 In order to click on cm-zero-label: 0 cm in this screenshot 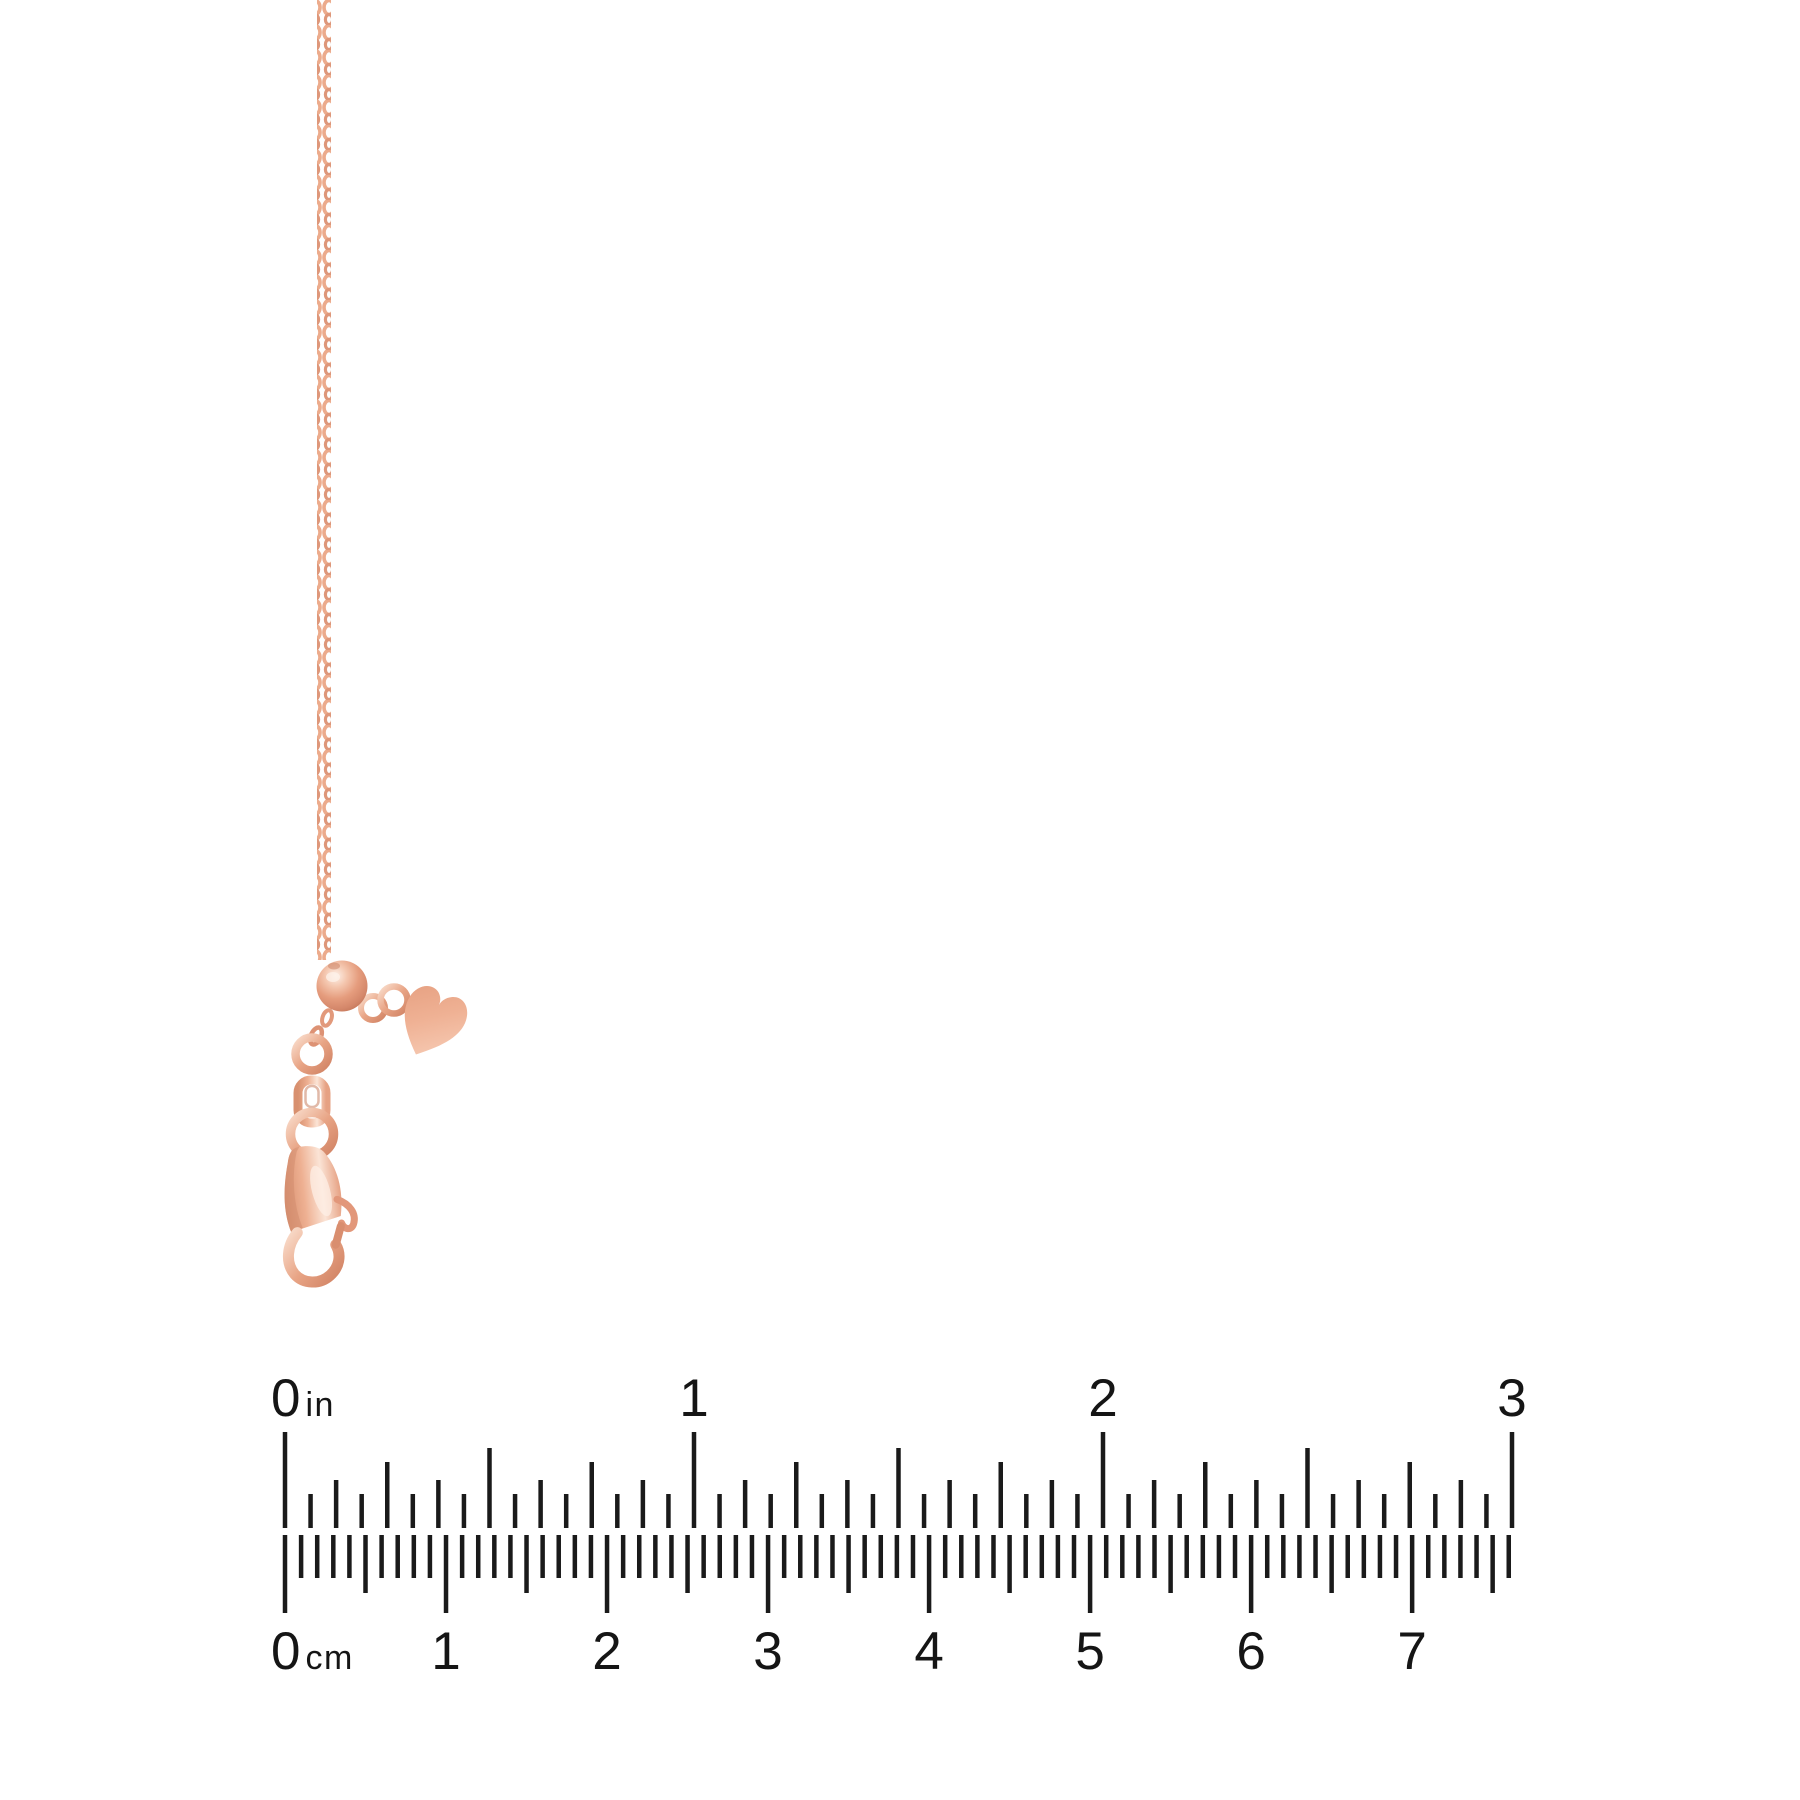, I will do `click(312, 1651)`.